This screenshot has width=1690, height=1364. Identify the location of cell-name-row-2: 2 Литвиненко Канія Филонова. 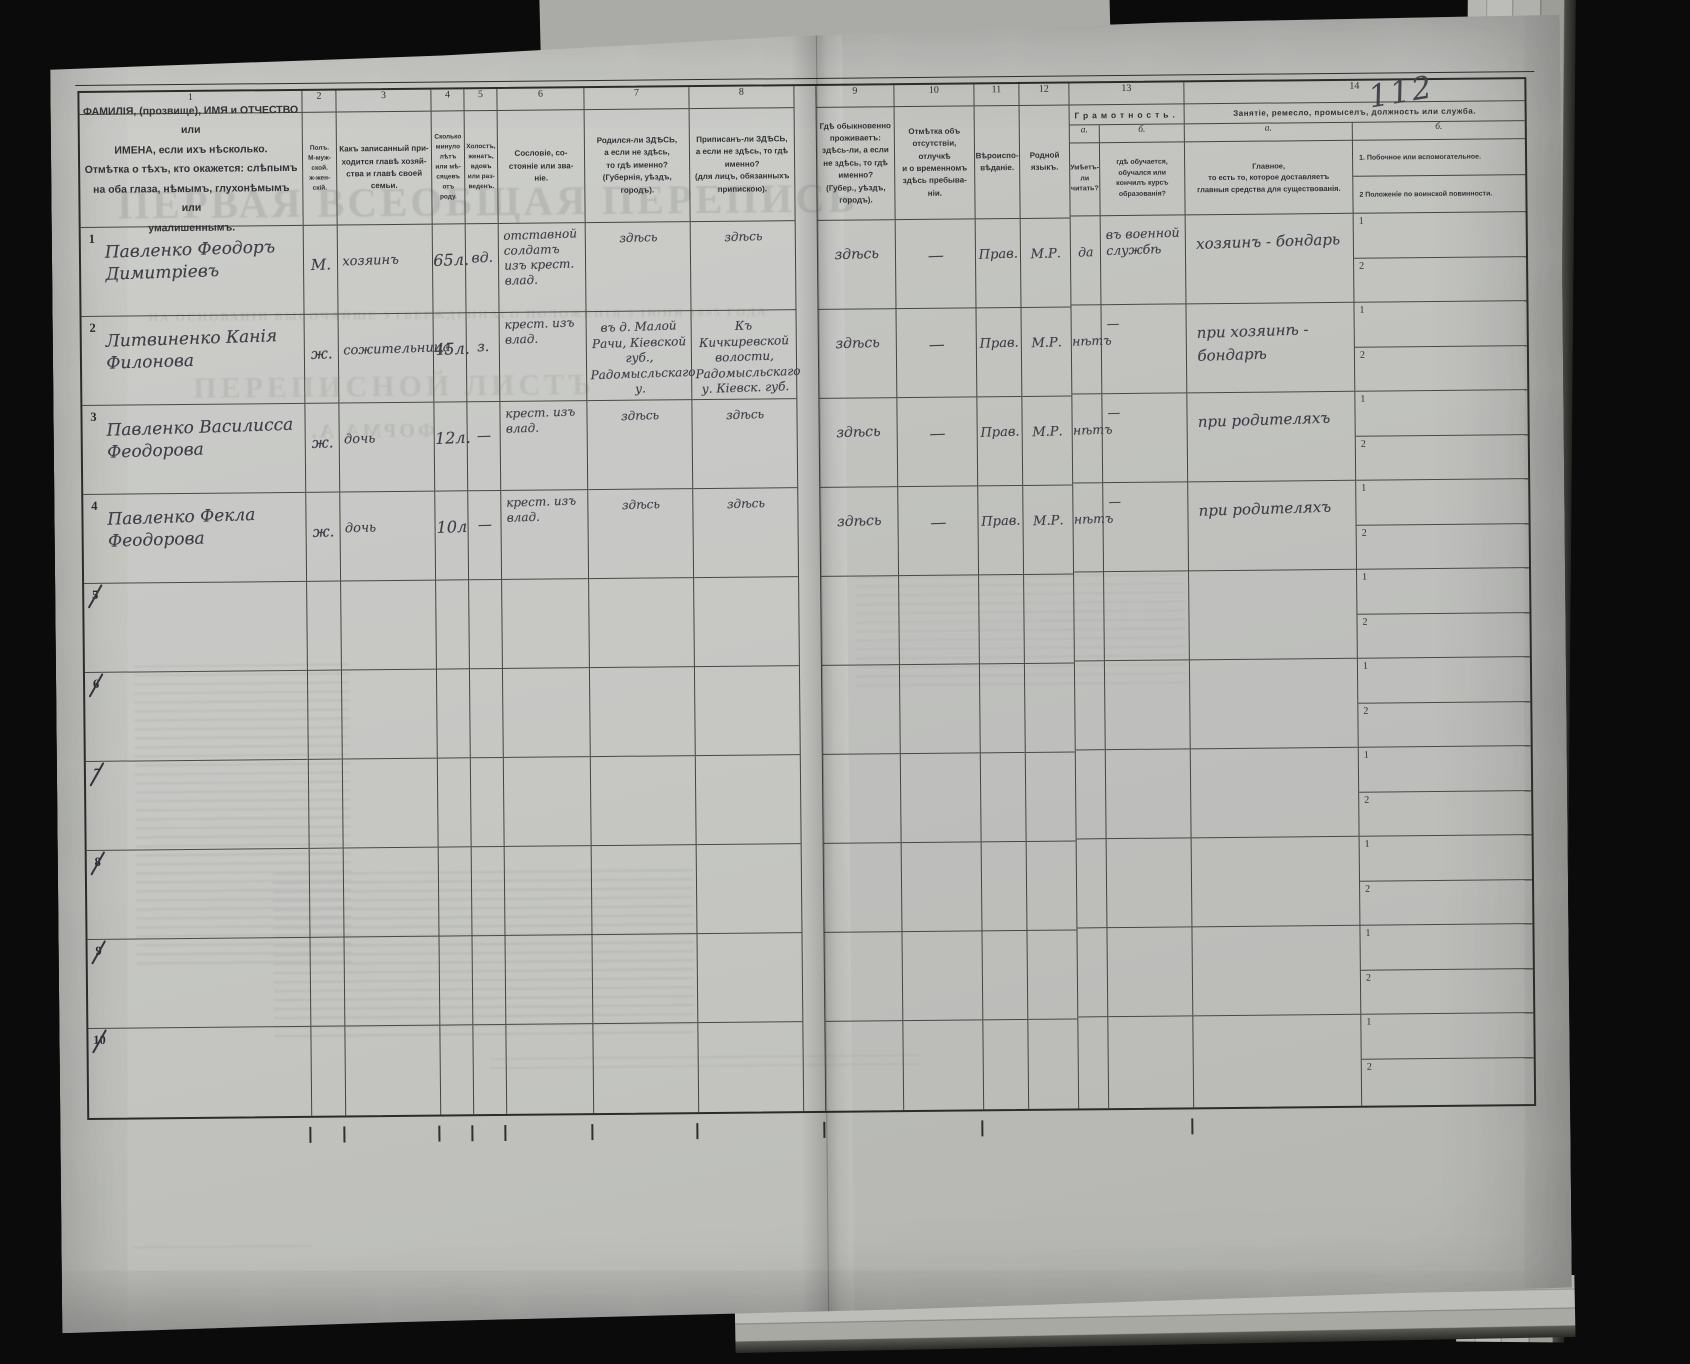
(193, 360).